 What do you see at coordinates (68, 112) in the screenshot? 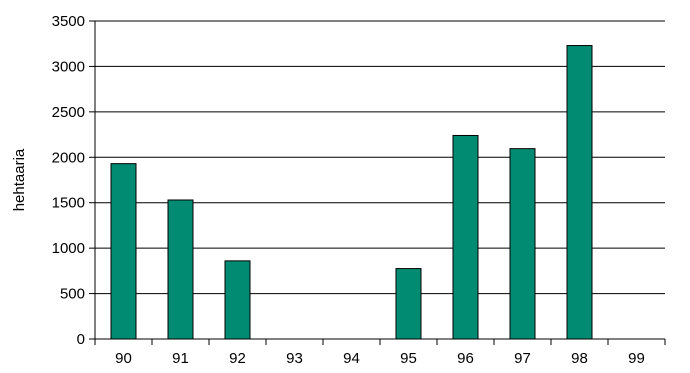
I see `y-tick-label: 2500` at bounding box center [68, 112].